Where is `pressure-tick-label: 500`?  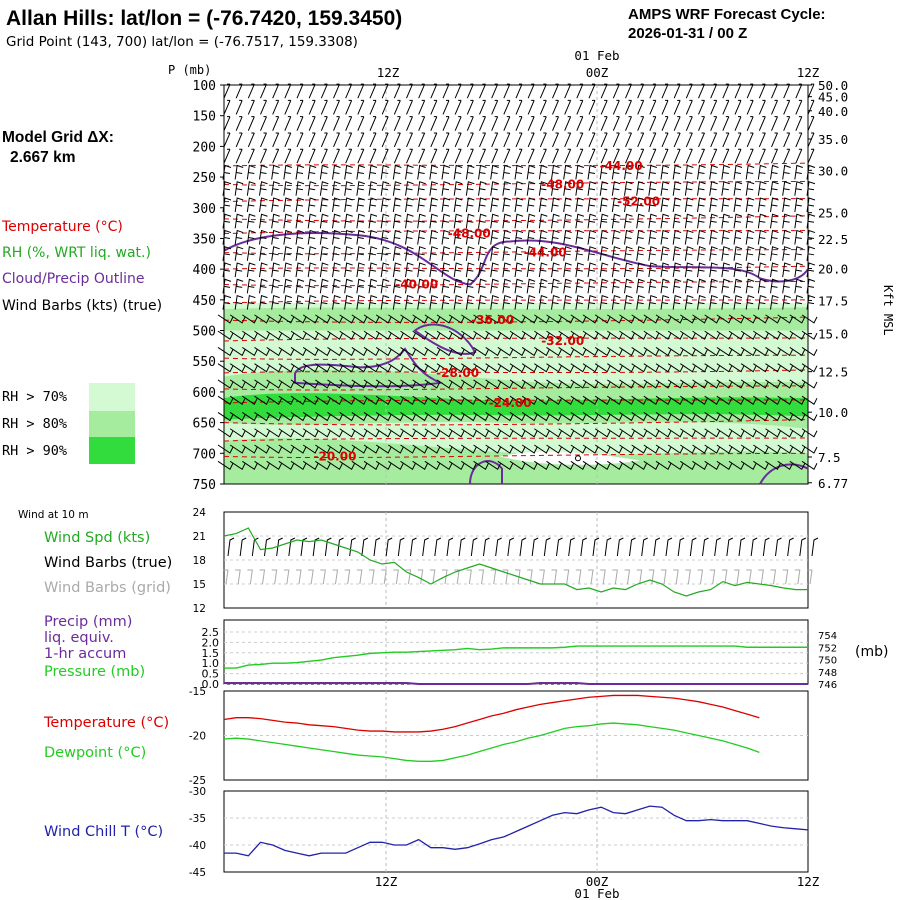
pressure-tick-label: 500 is located at coordinates (204, 332).